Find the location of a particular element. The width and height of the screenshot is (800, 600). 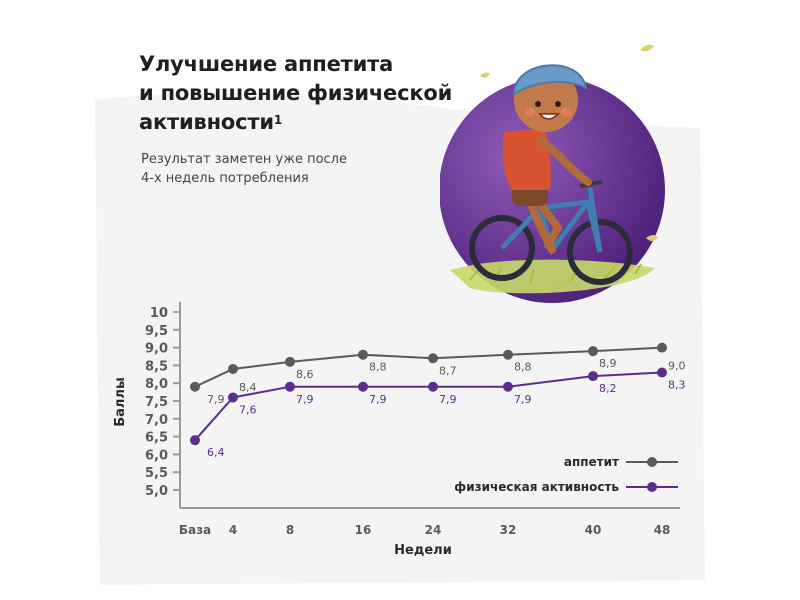

purple-circle is located at coordinates (552, 190).